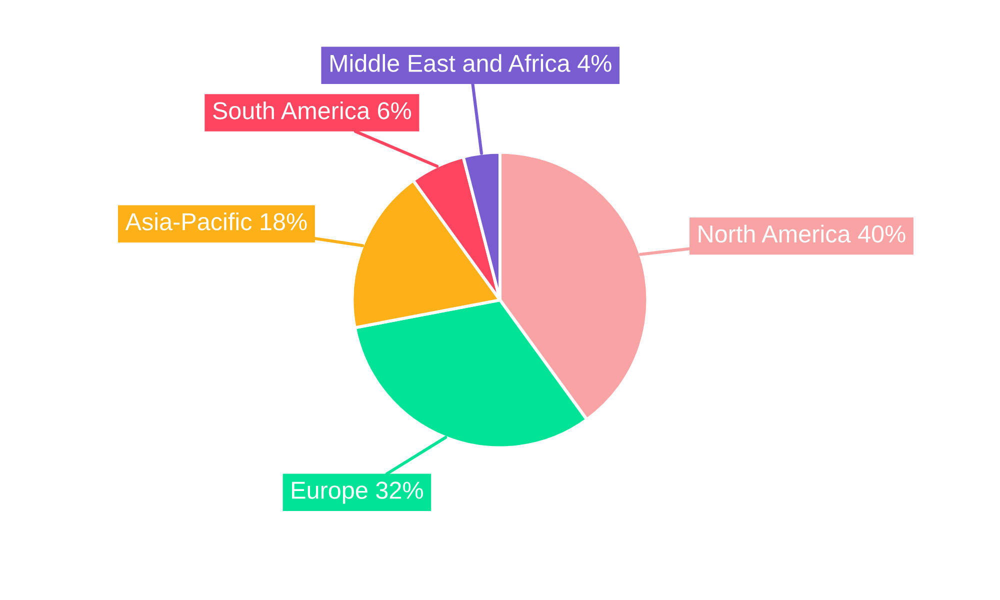  I want to click on slice-label: Asia-Pacific 18%, so click(216, 221).